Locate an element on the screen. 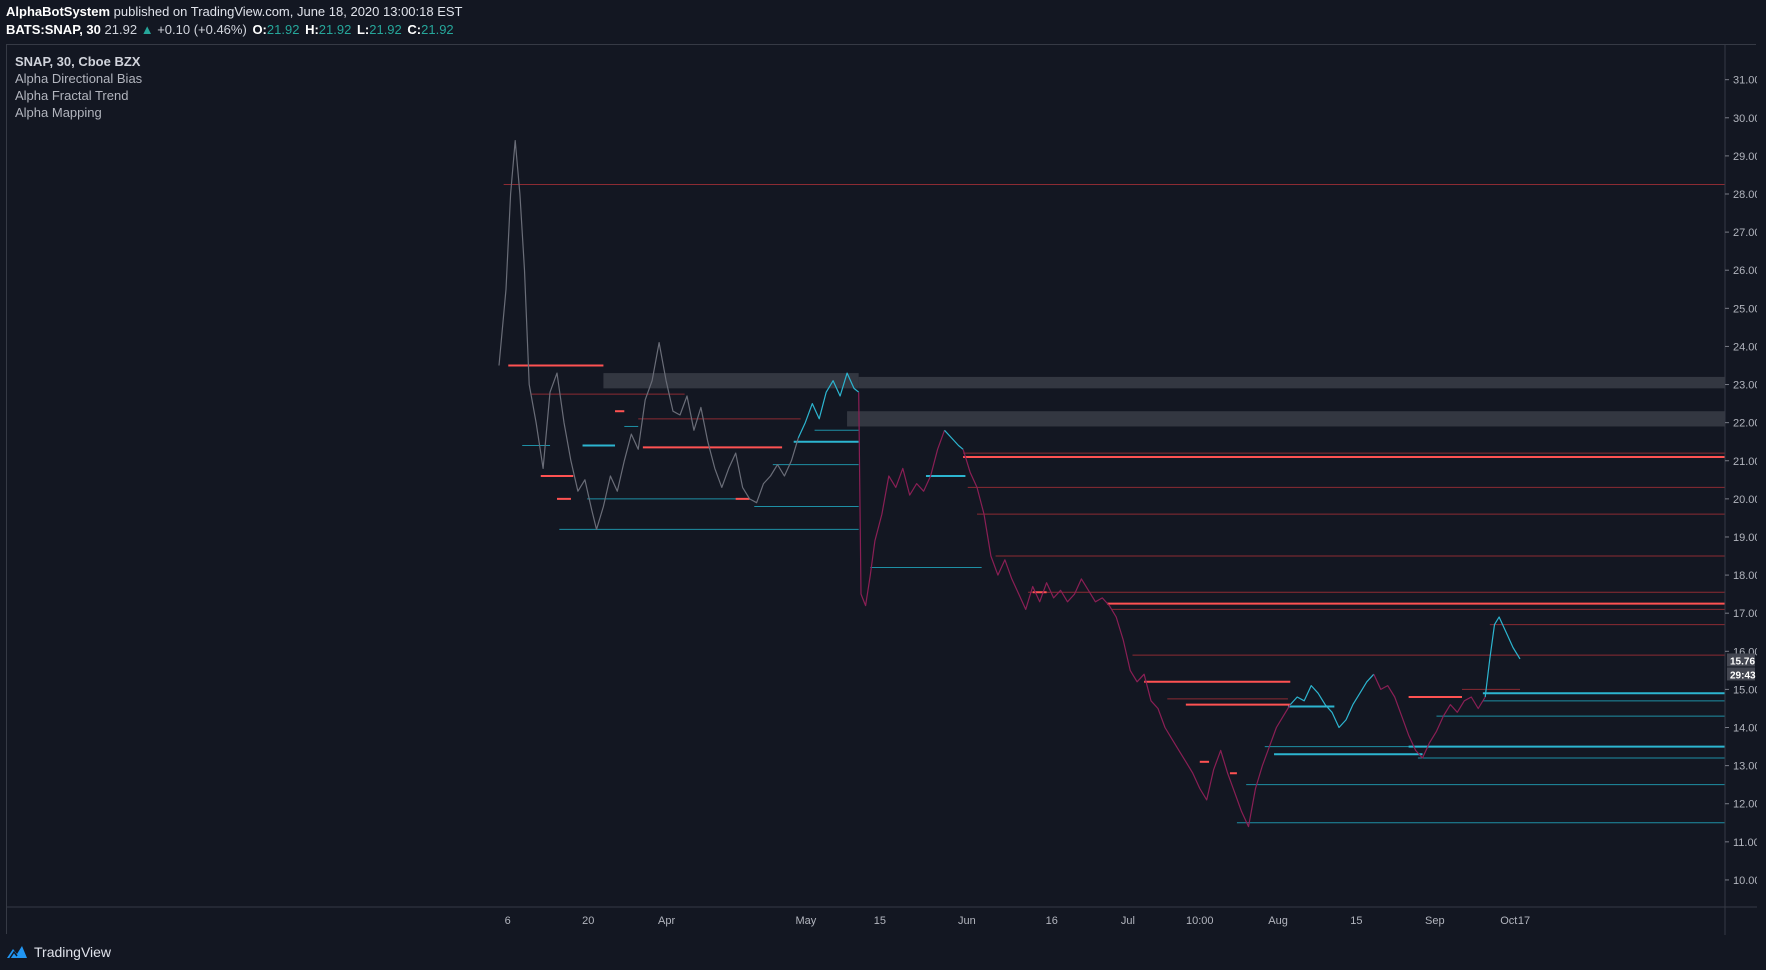 Image resolution: width=1766 pixels, height=970 pixels. open-value: 21.92 is located at coordinates (283, 29).